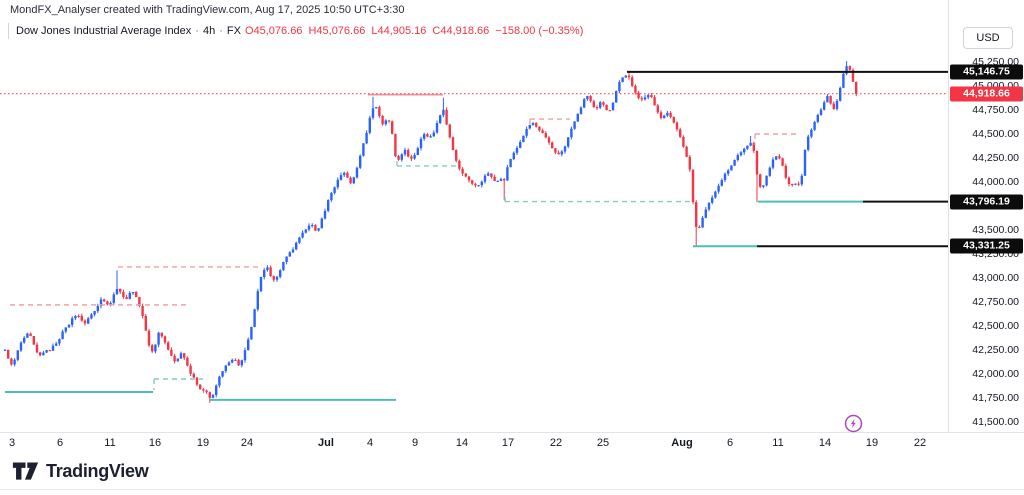  What do you see at coordinates (461, 31) in the screenshot?
I see `close-value: C44,918.66` at bounding box center [461, 31].